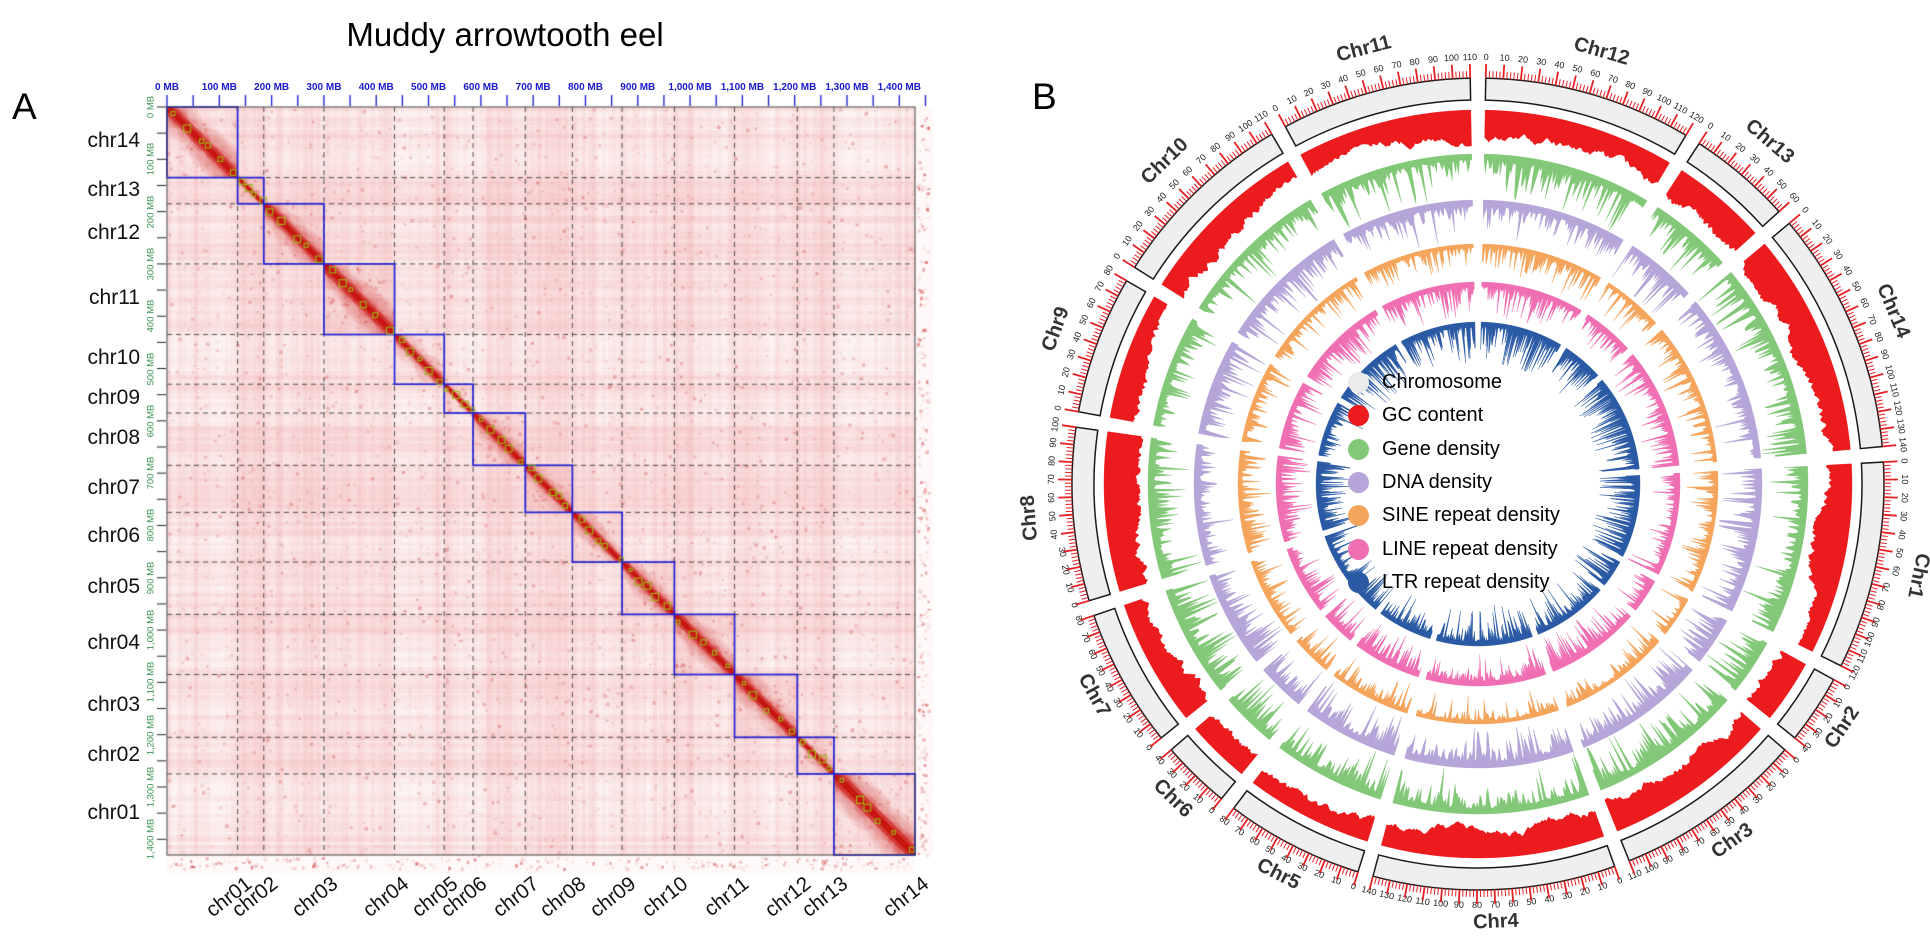 The image size is (1930, 944). I want to click on circos-chr-name-chr8: Chr8, so click(1029, 517).